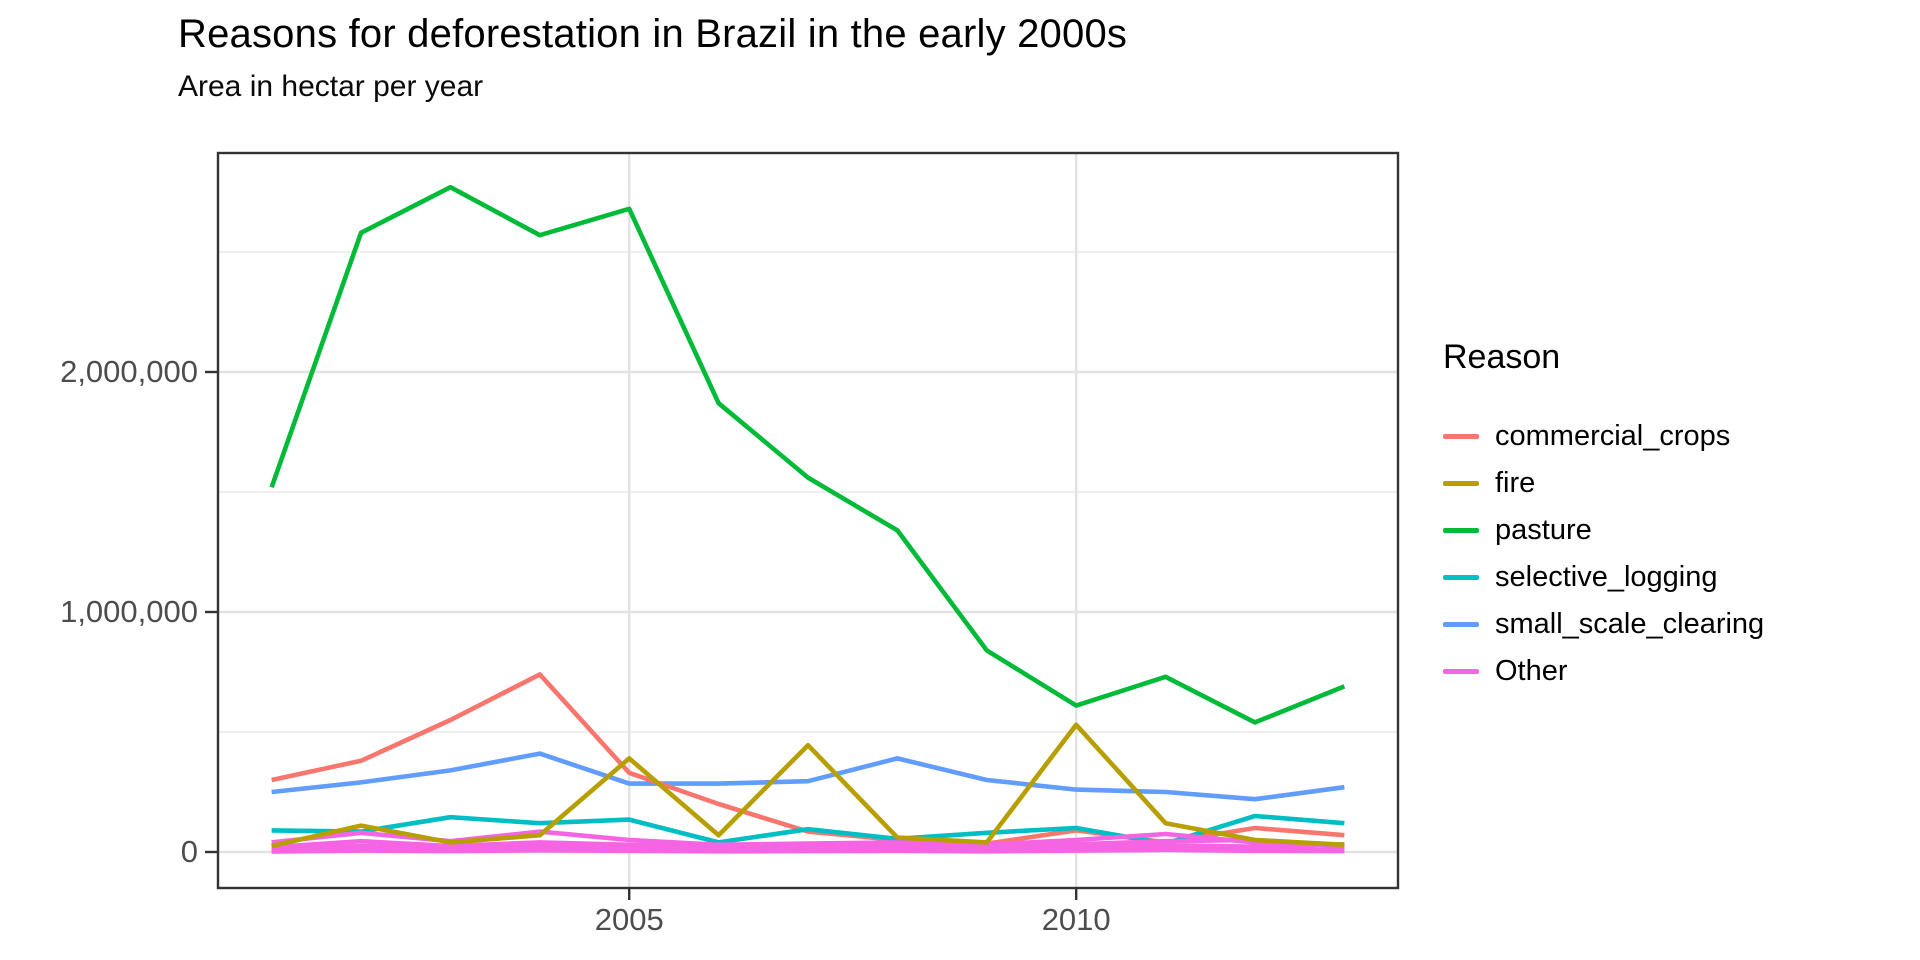  What do you see at coordinates (808, 776) in the screenshot?
I see `series-line-small_scale_clearing` at bounding box center [808, 776].